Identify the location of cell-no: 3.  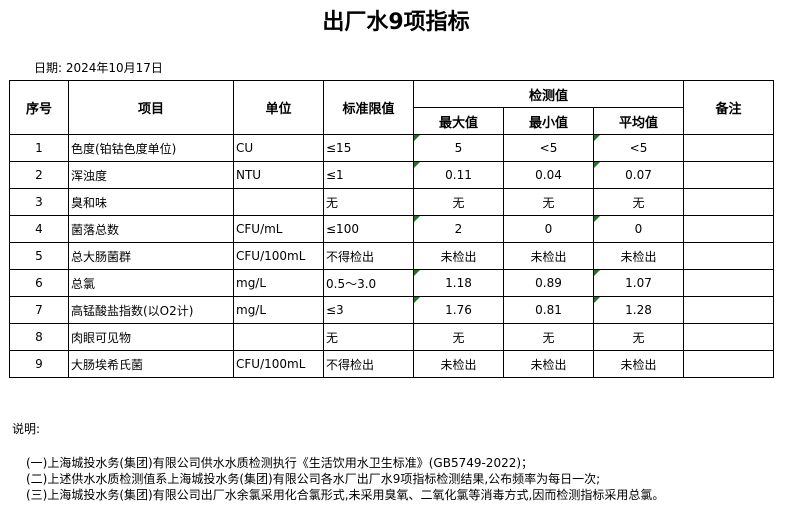
(39, 202).